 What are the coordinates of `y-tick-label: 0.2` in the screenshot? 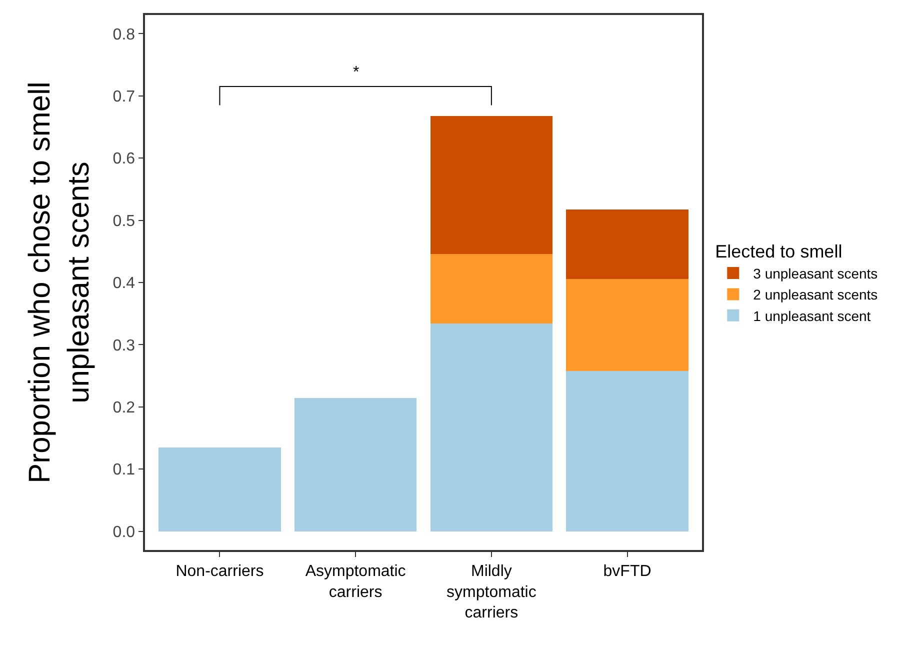 It's located at (124, 408).